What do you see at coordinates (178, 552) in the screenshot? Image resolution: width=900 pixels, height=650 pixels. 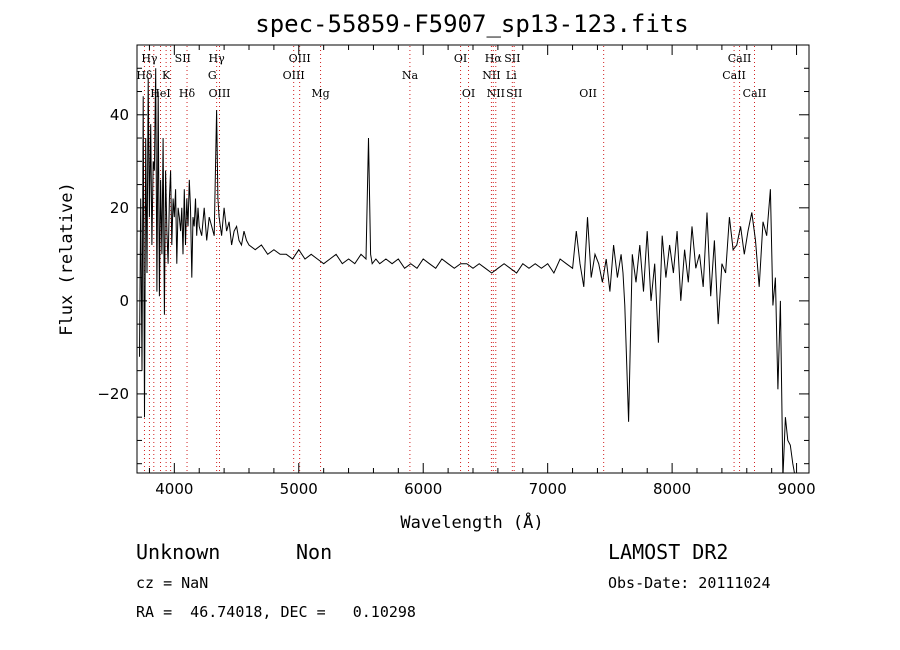 I see `class-label: Unknown` at bounding box center [178, 552].